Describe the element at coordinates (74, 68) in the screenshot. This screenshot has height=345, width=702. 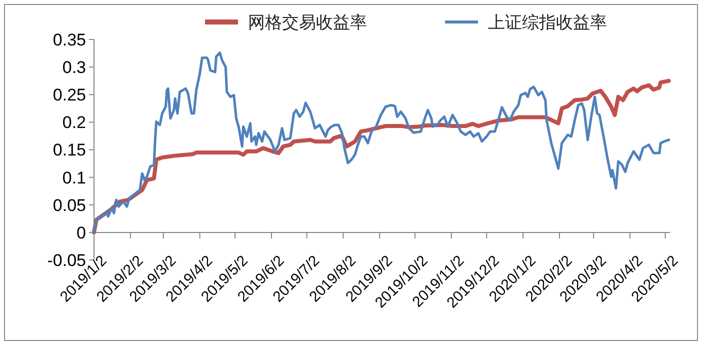
I see `y-tick-label: 0.3` at that location.